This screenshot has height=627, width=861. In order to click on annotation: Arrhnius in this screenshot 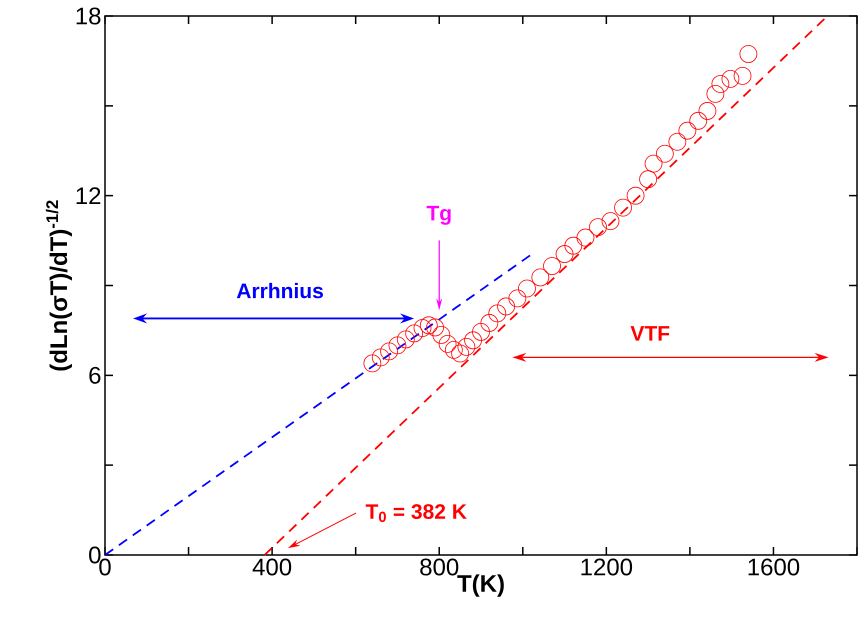, I will do `click(279, 290)`.